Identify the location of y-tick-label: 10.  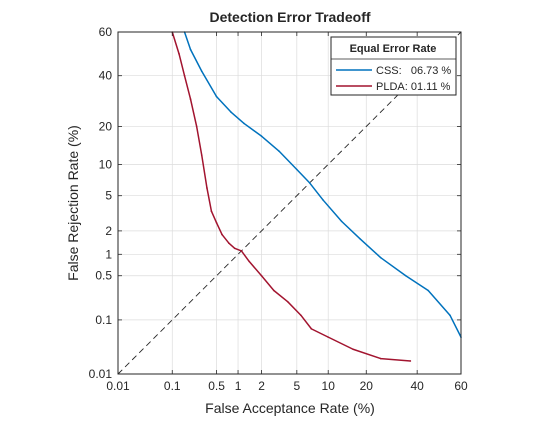
(106, 164).